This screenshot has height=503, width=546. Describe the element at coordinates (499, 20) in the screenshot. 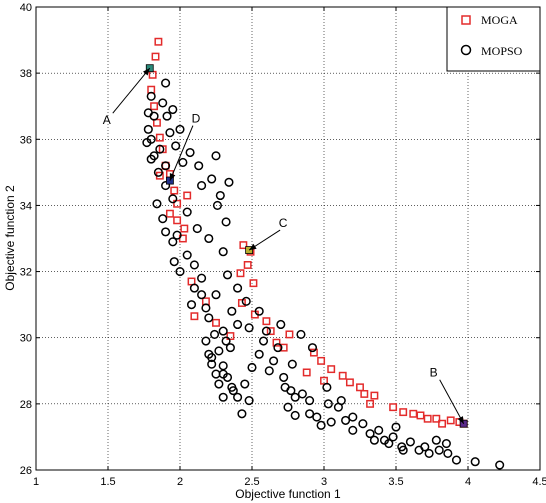

I see `legend-moga-label: MOGA` at that location.